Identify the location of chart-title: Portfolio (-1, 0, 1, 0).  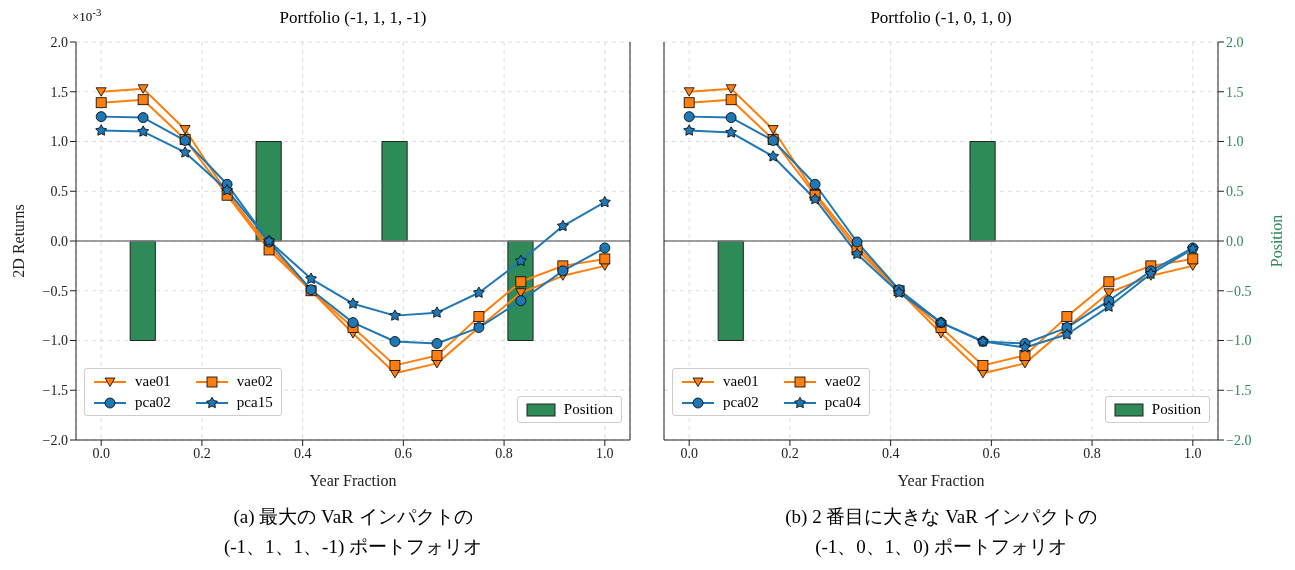
(941, 18).